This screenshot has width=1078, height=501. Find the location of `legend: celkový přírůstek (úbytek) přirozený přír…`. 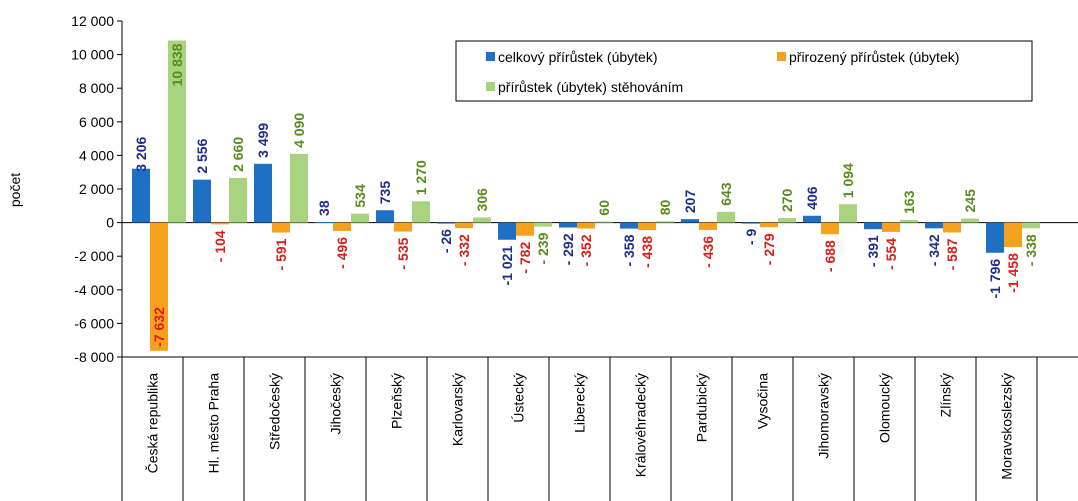

legend: celkový přírůstek (úbytek) přirozený přír… is located at coordinates (744, 71).